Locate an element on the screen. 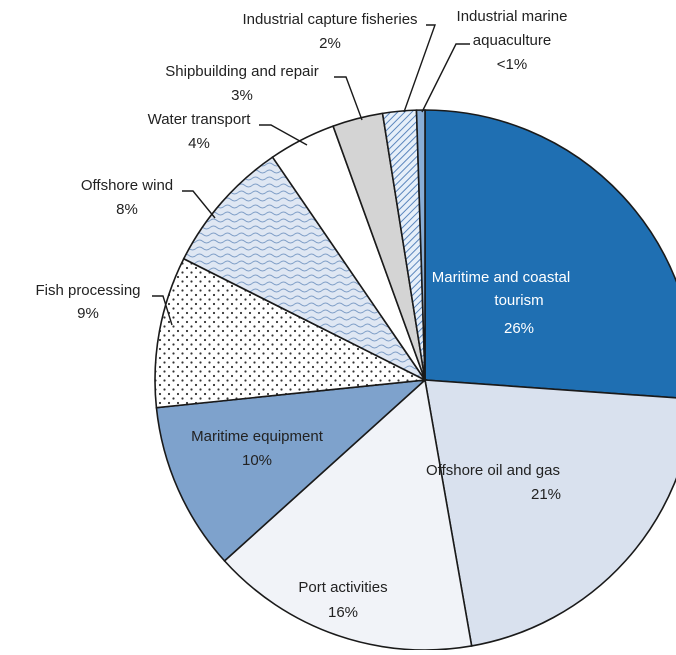  slice-value-water-transport: 4% is located at coordinates (199, 143).